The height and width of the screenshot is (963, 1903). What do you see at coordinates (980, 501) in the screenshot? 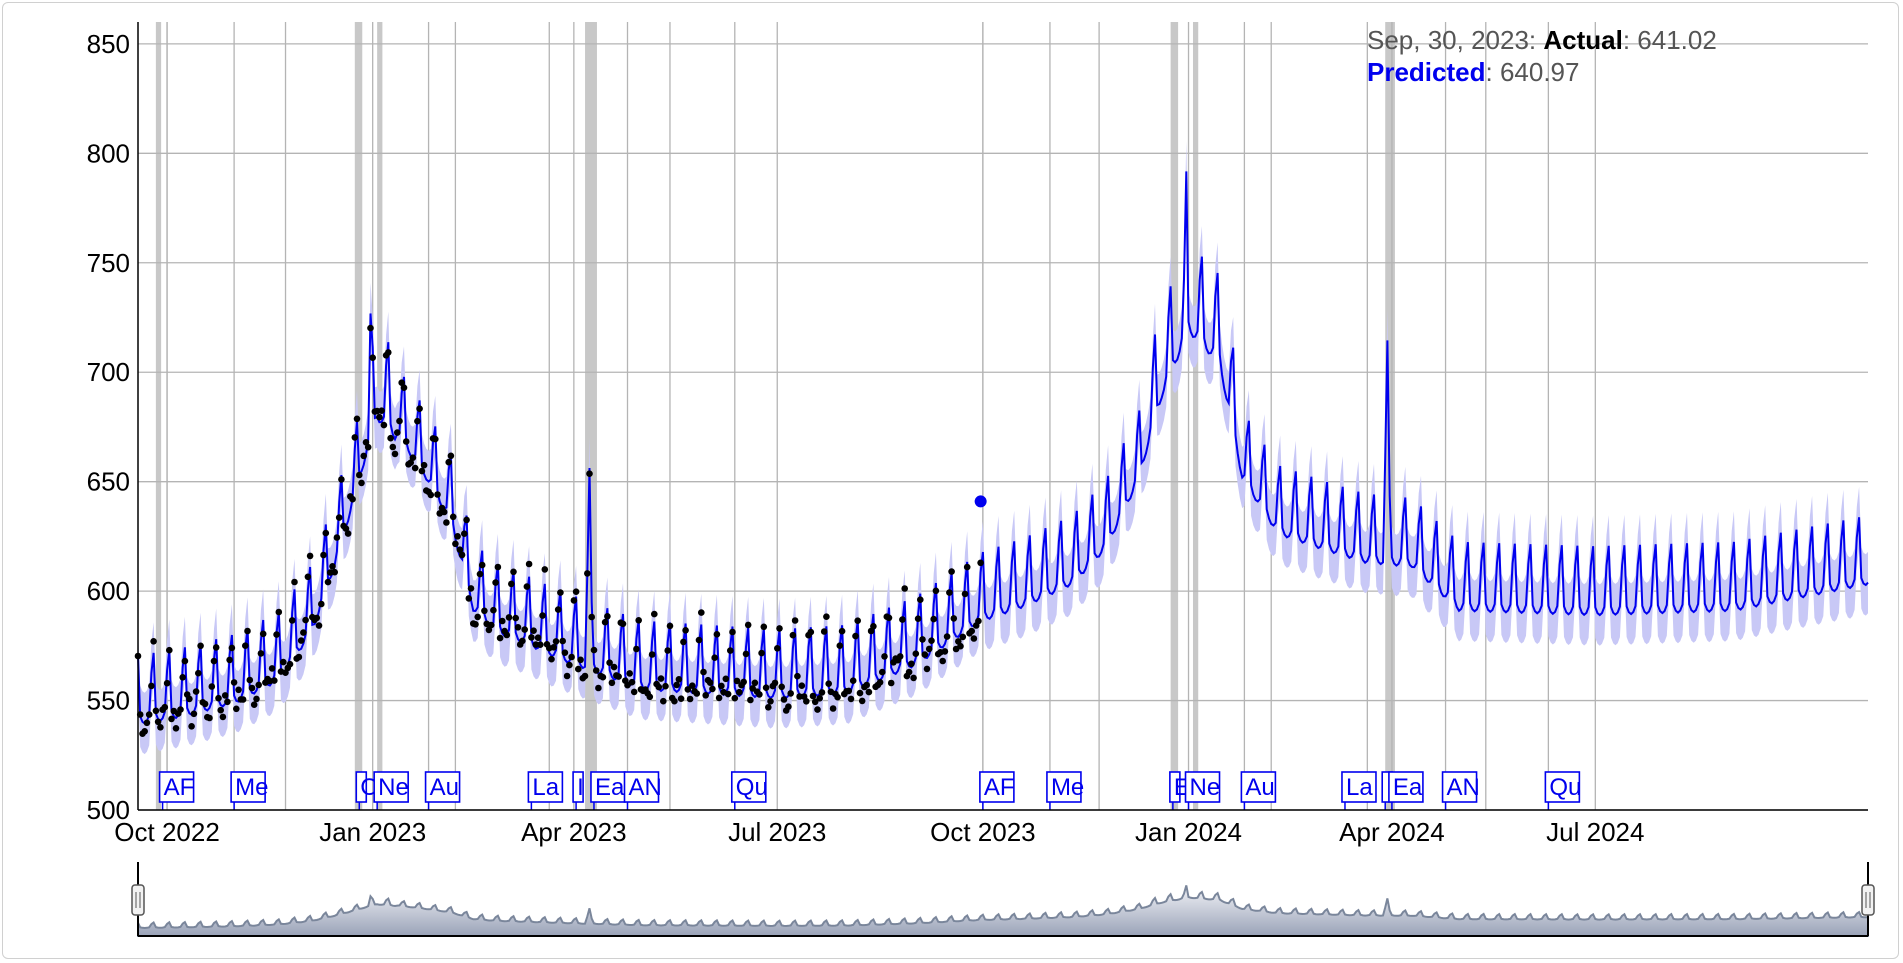
I see `selected-point` at bounding box center [980, 501].